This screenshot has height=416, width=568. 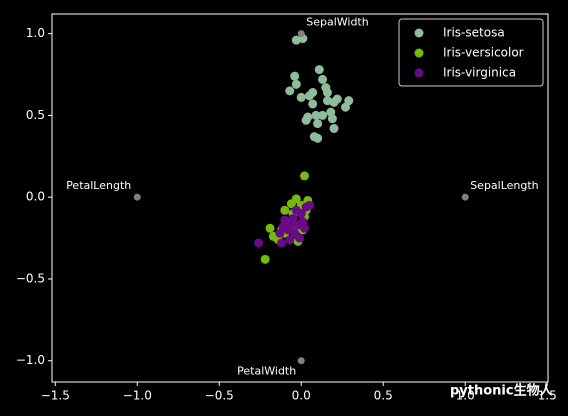 I want to click on x-tick-label: 0.0, so click(x=301, y=396).